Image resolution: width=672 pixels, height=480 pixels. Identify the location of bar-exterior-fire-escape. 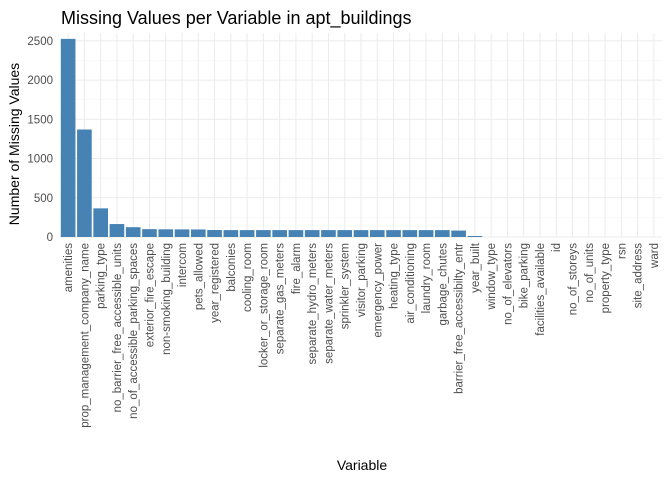
(149, 233).